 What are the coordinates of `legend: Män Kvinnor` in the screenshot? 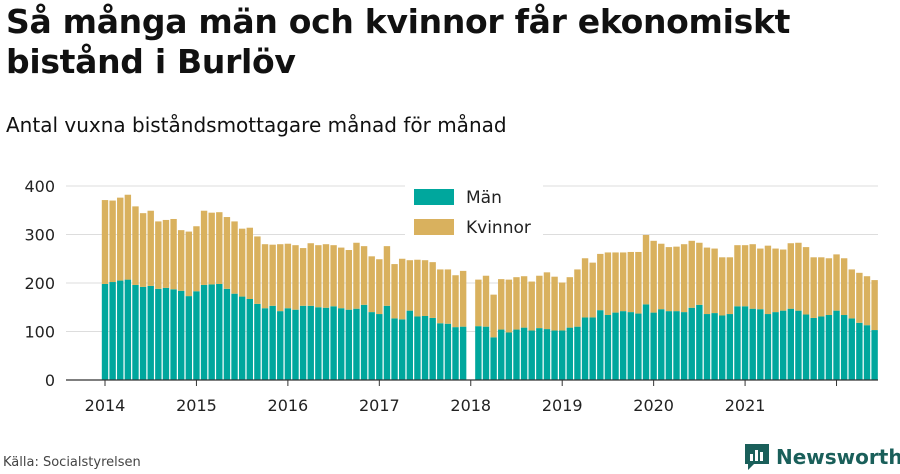 It's located at (474, 214).